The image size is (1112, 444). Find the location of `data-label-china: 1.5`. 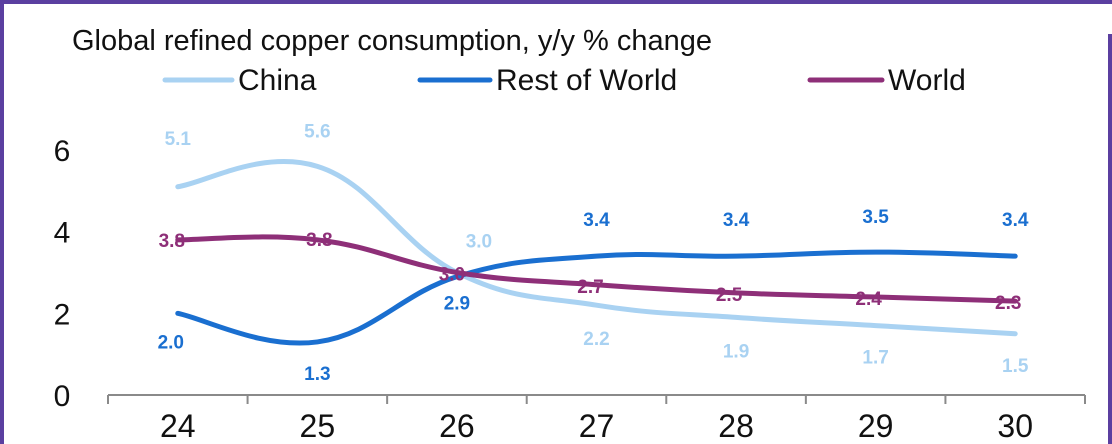

data-label-china: 1.5 is located at coordinates (1015, 366).